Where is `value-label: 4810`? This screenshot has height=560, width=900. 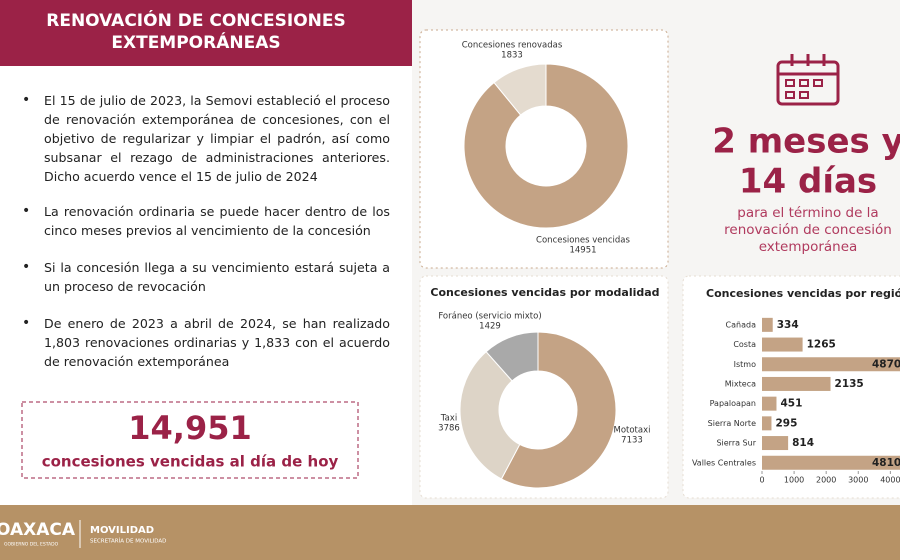 value-label: 4810 is located at coordinates (886, 463).